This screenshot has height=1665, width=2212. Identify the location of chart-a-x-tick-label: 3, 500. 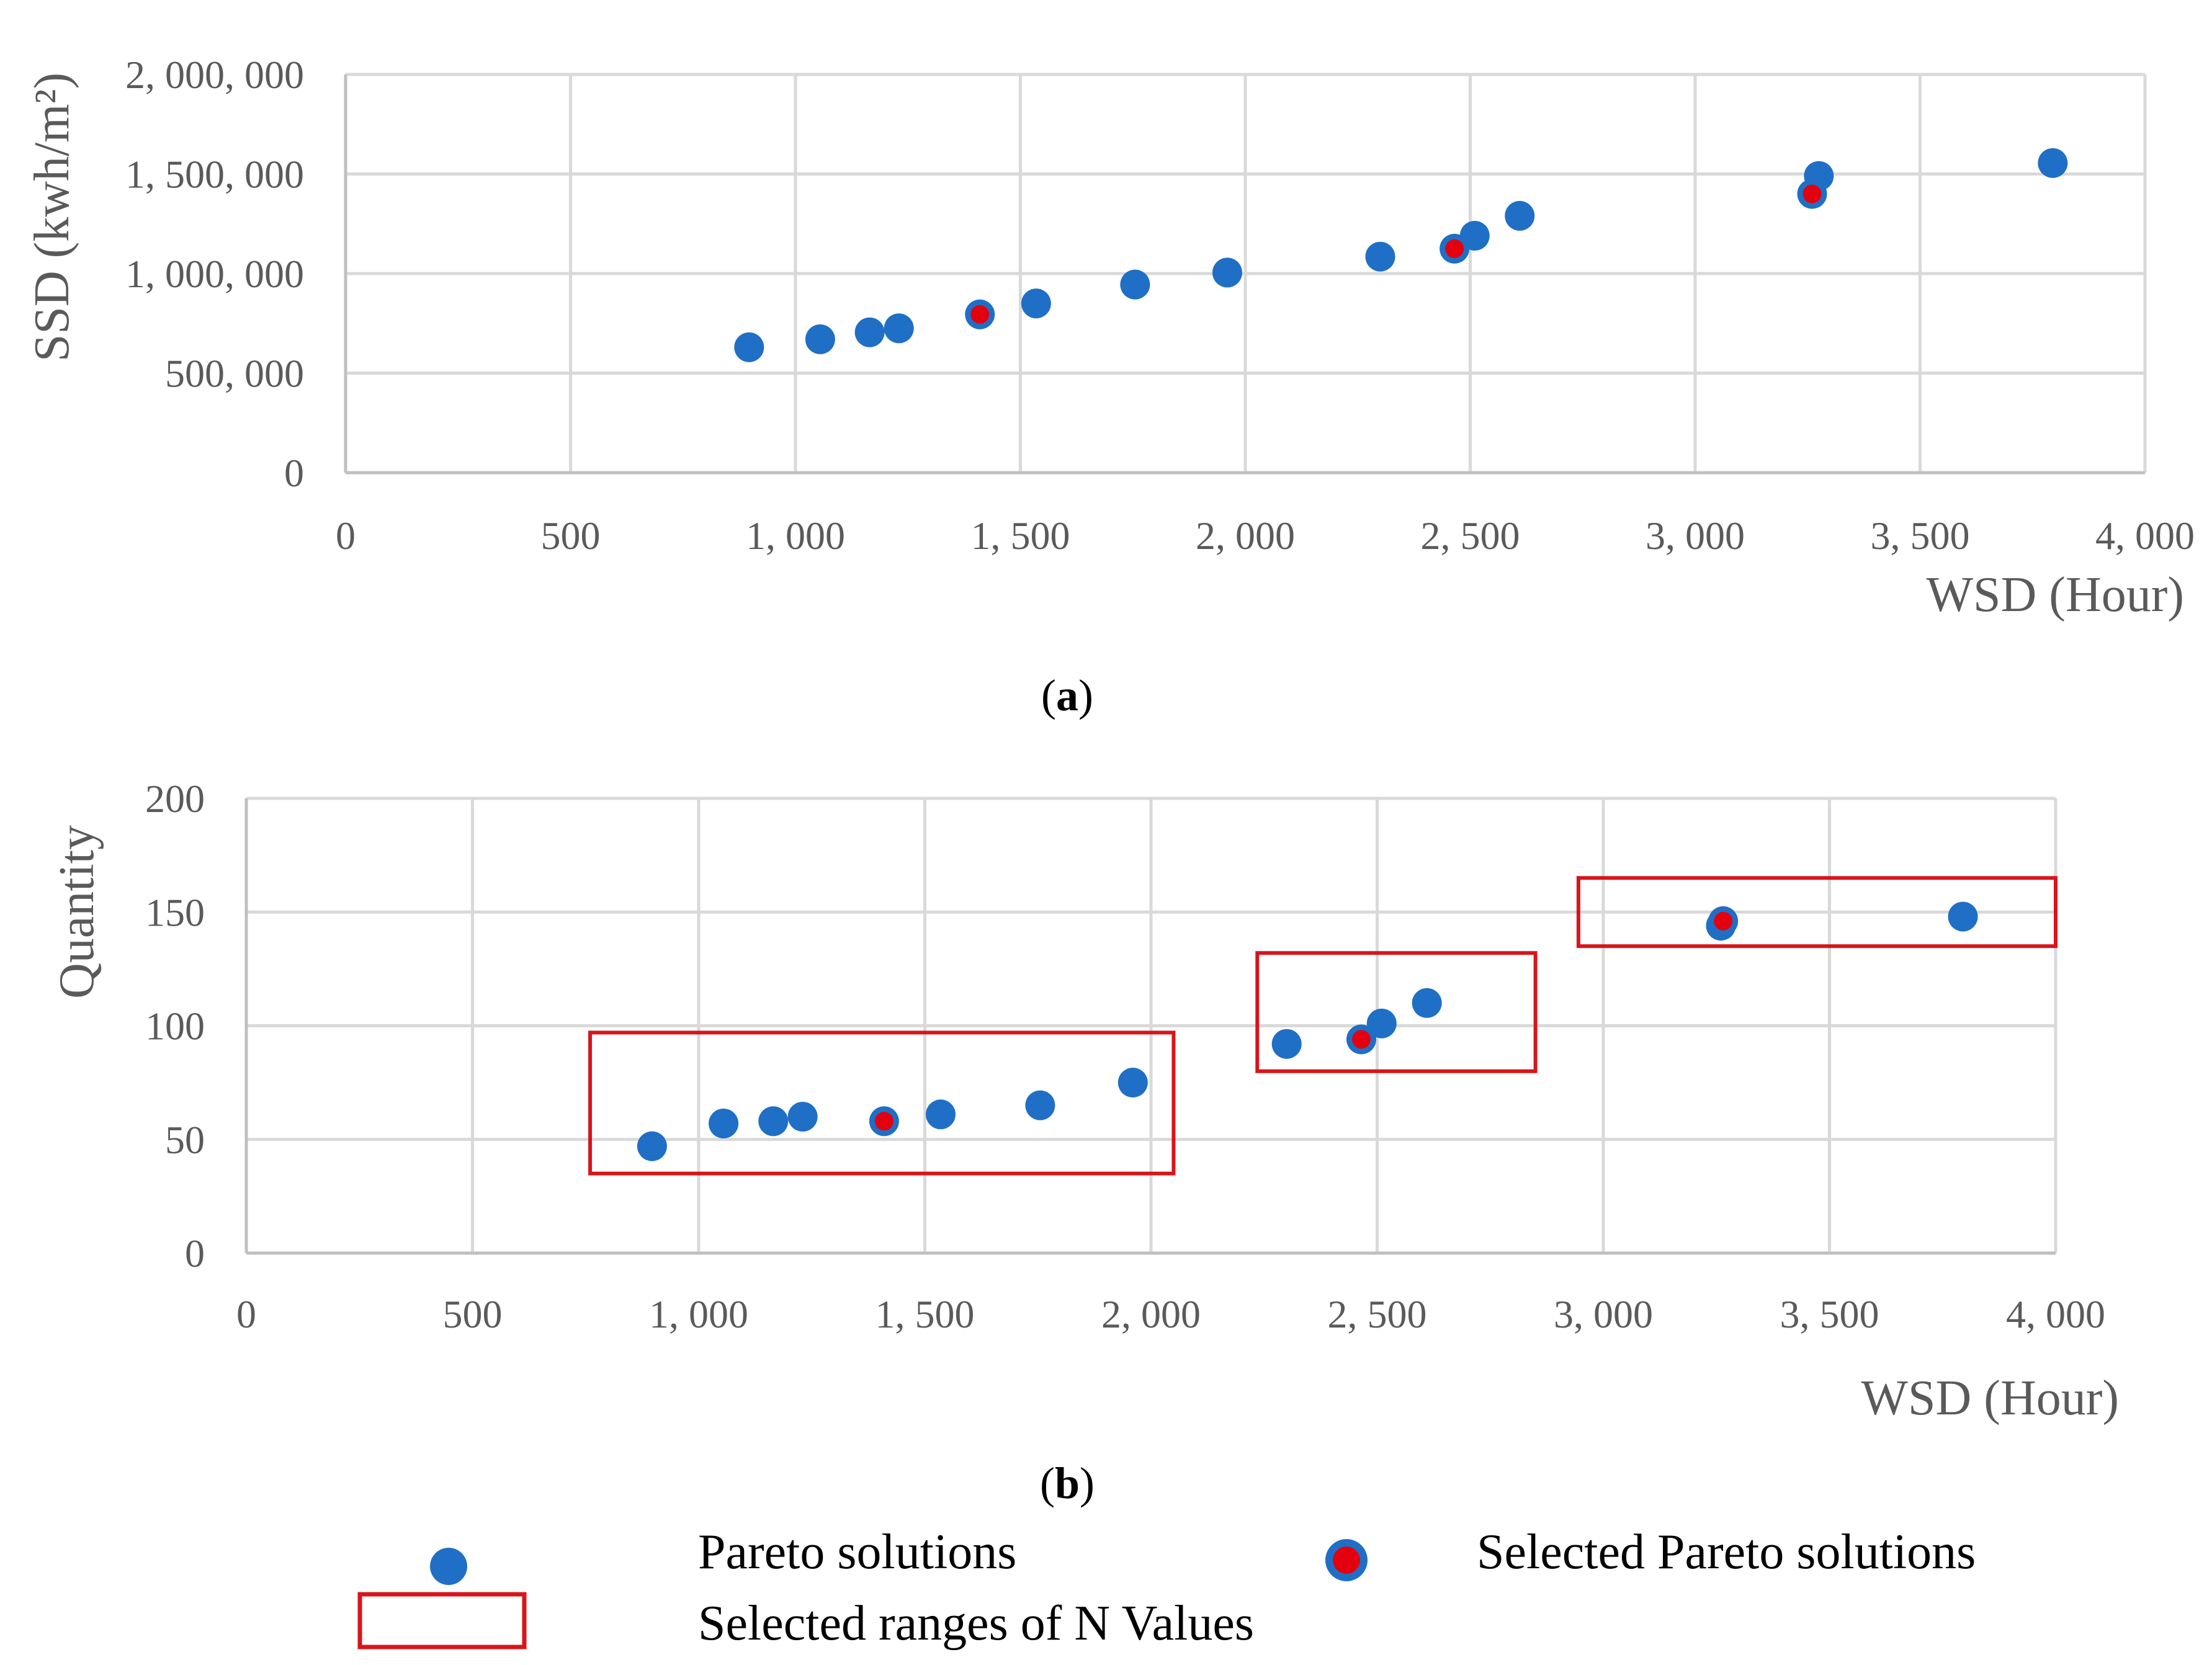
(1921, 536).